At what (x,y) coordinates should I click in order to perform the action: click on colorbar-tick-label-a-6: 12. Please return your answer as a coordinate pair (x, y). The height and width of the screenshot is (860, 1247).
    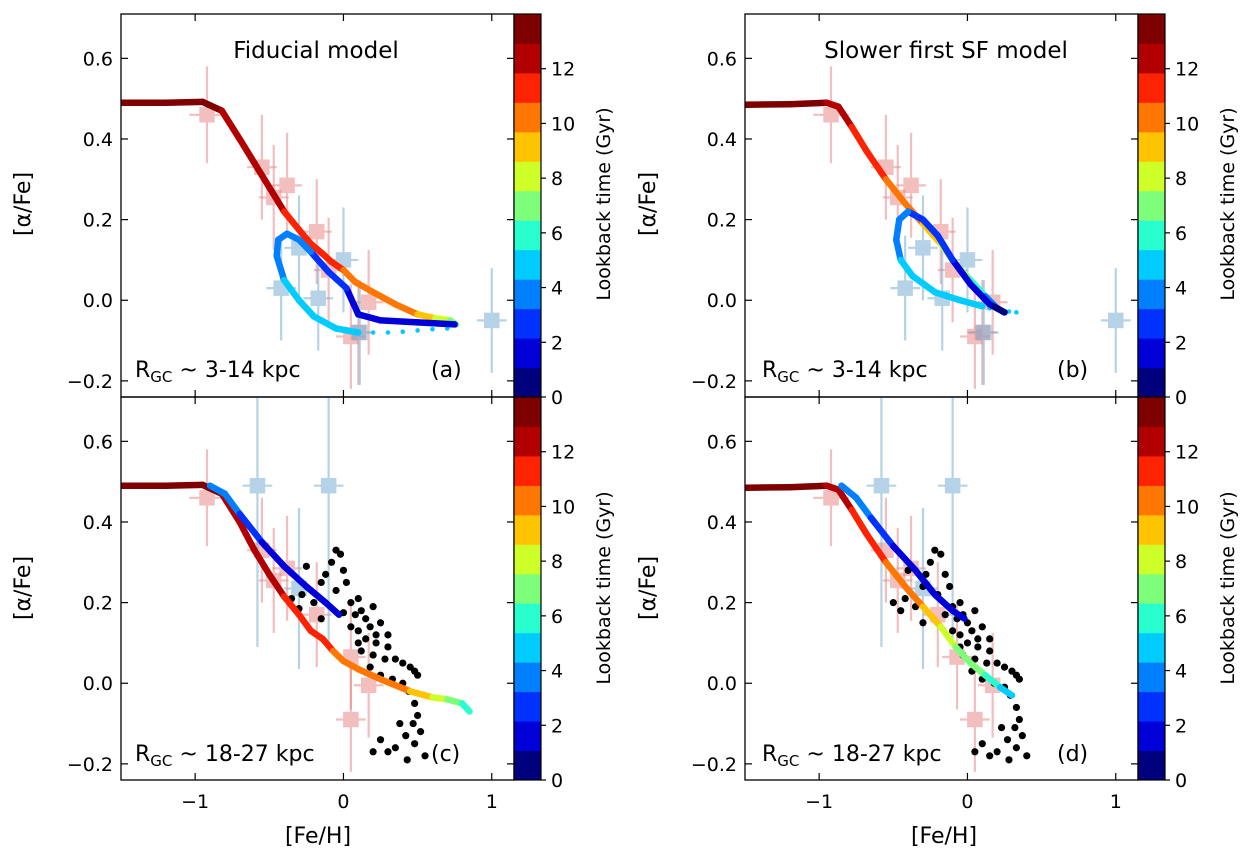
    Looking at the image, I should click on (563, 70).